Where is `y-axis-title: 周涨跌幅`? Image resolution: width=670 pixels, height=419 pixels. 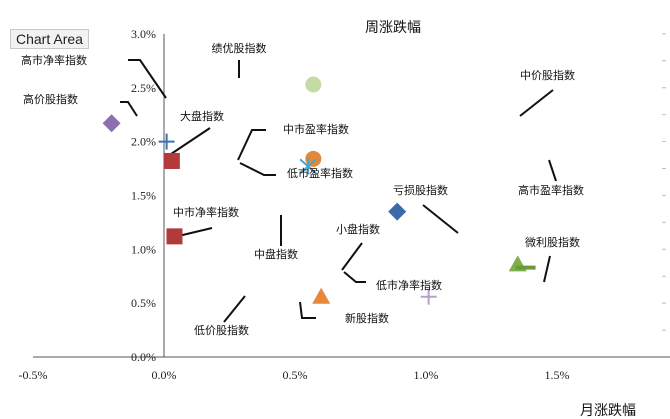
y-axis-title: 周涨跌幅 is located at coordinates (393, 28).